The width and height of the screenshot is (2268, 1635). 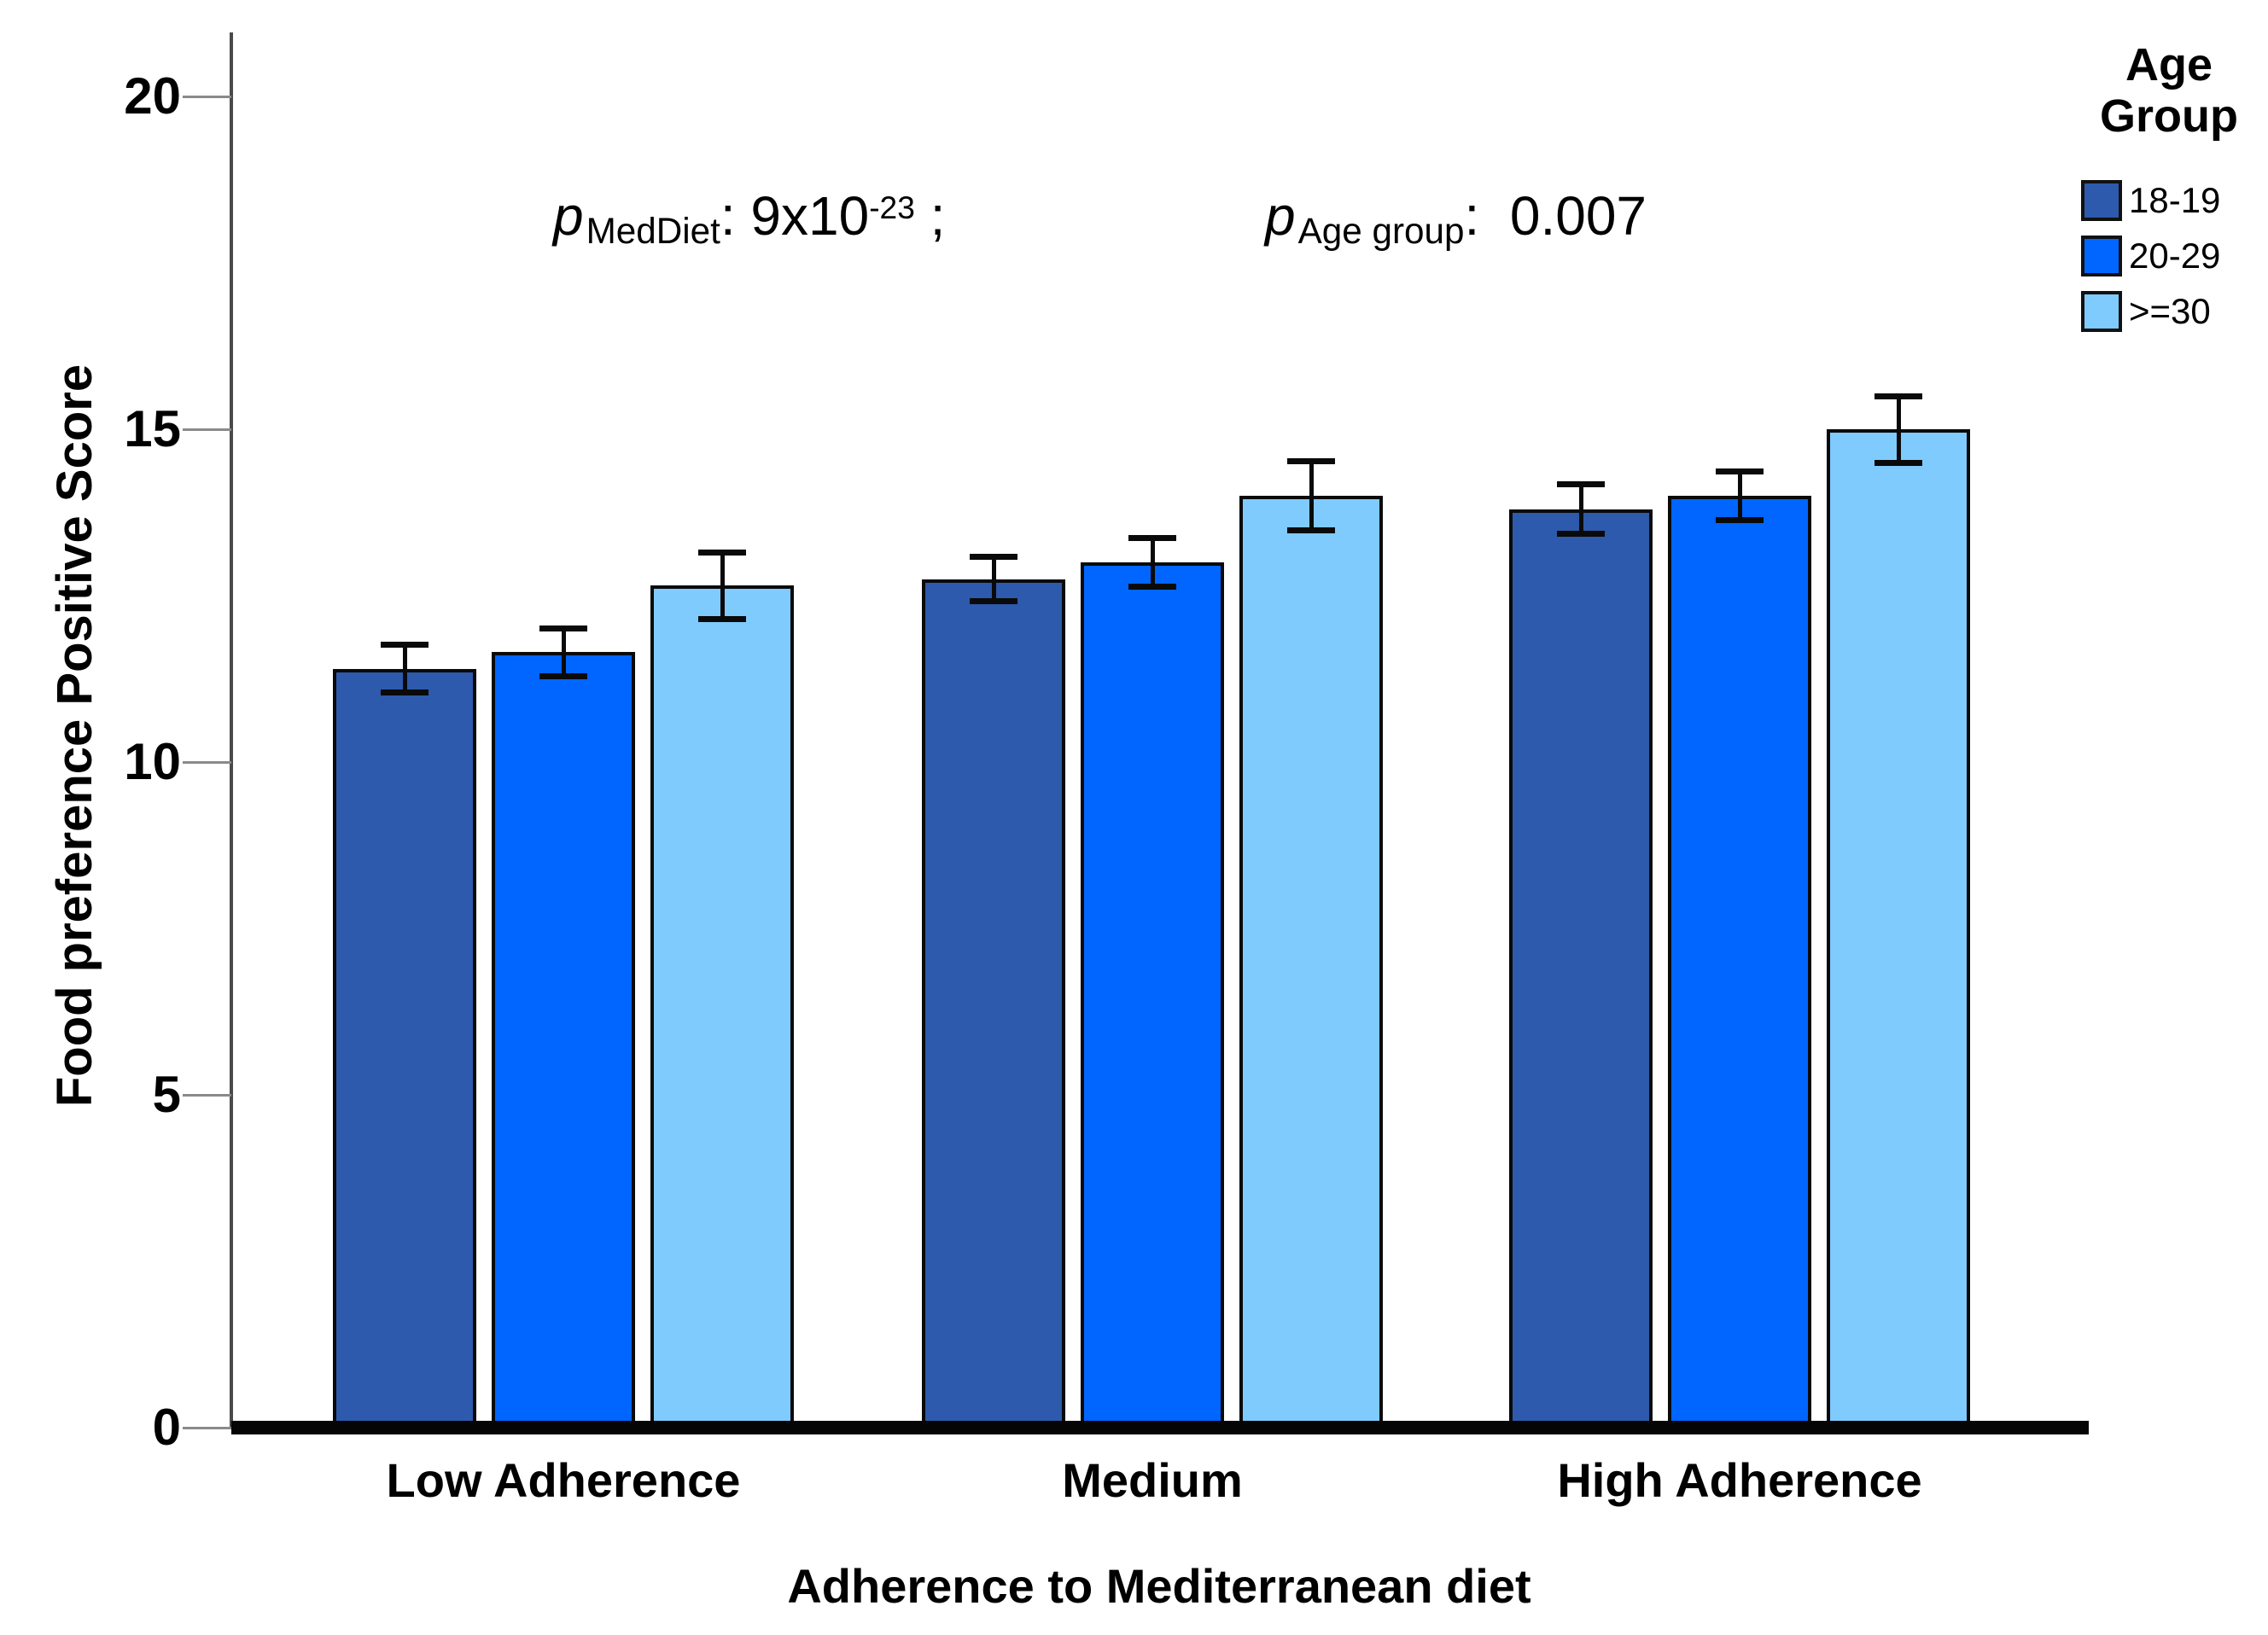 I want to click on legend-title: Age Group, so click(x=2169, y=90).